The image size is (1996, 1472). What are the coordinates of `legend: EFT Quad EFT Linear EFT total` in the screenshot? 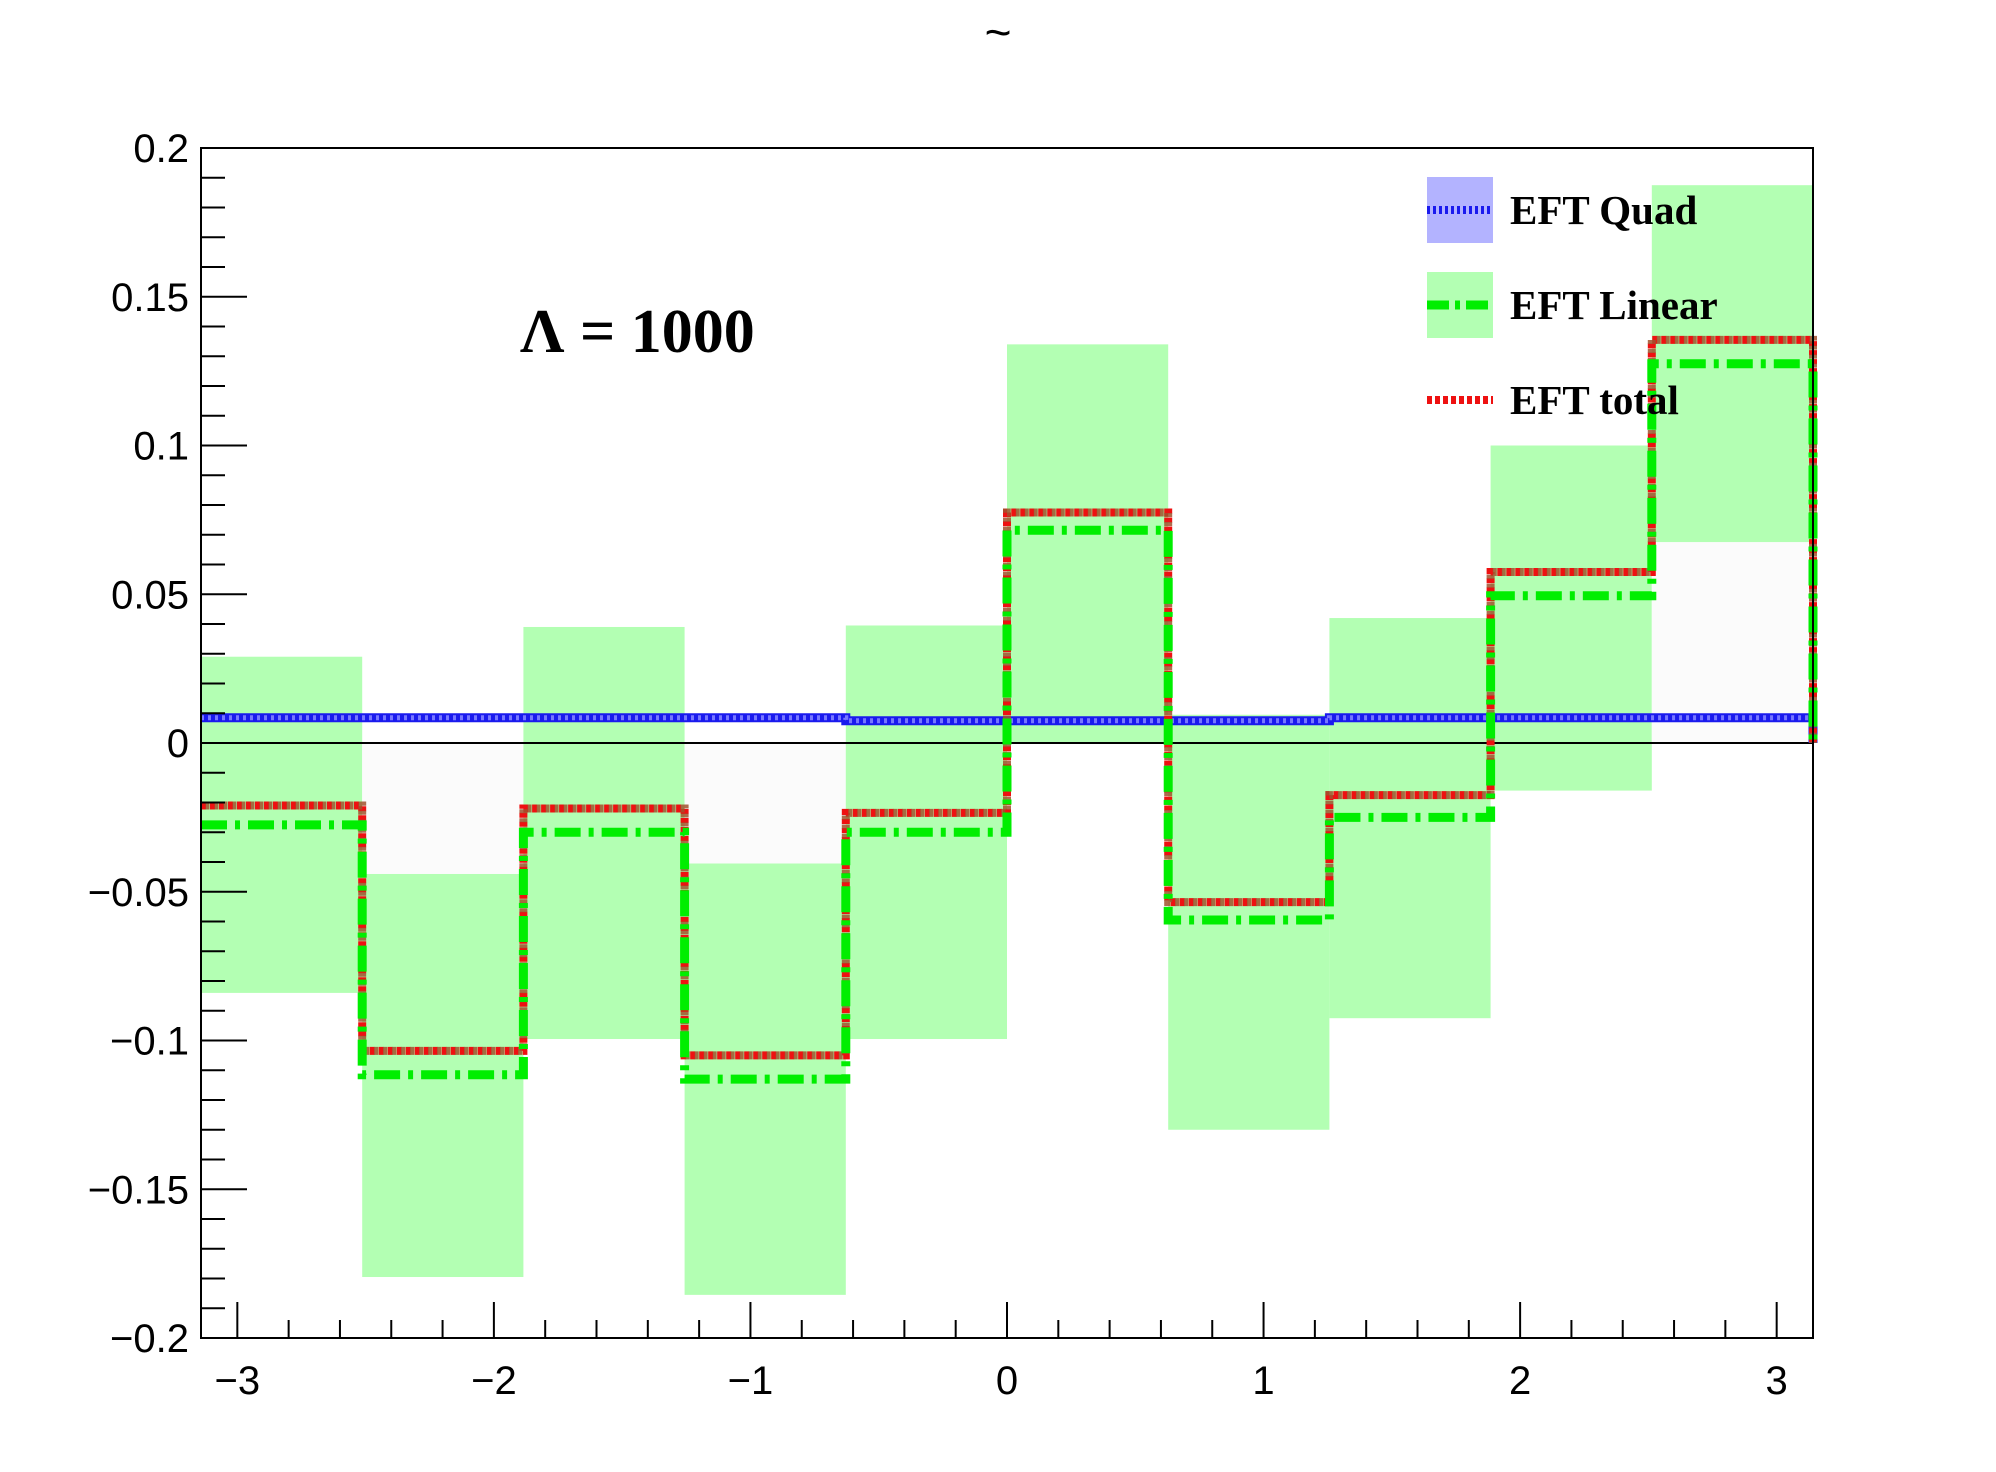 It's located at (1572, 300).